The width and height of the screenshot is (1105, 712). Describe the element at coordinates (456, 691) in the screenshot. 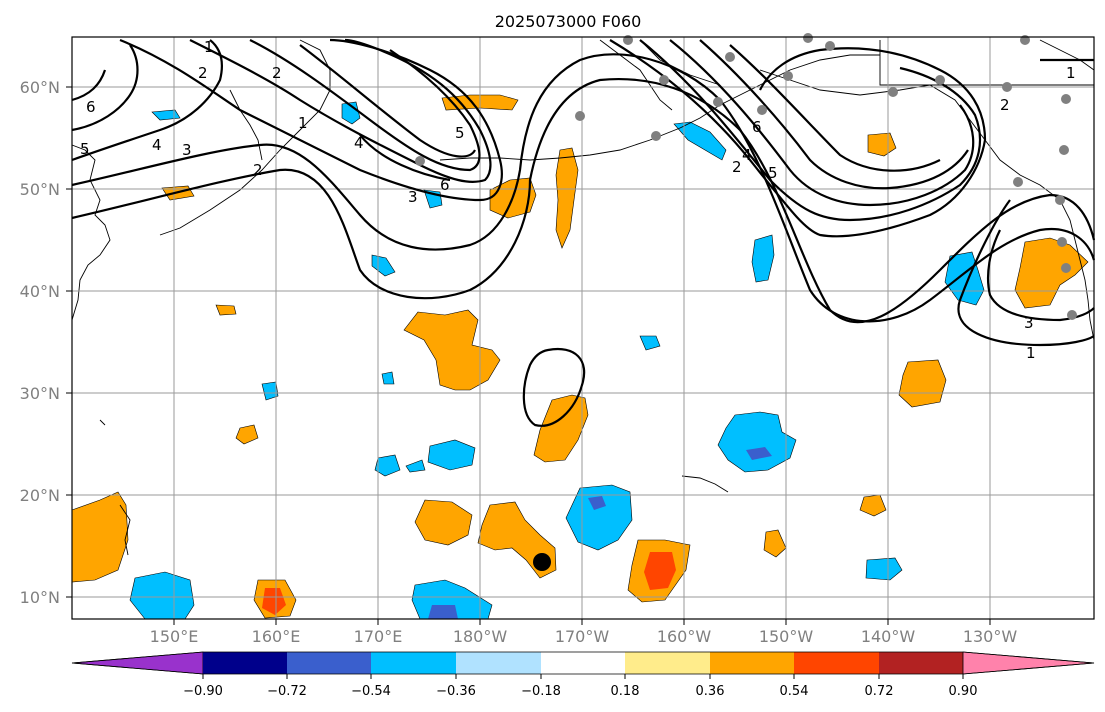

I see `colorbar-tick-label: −0.36` at that location.